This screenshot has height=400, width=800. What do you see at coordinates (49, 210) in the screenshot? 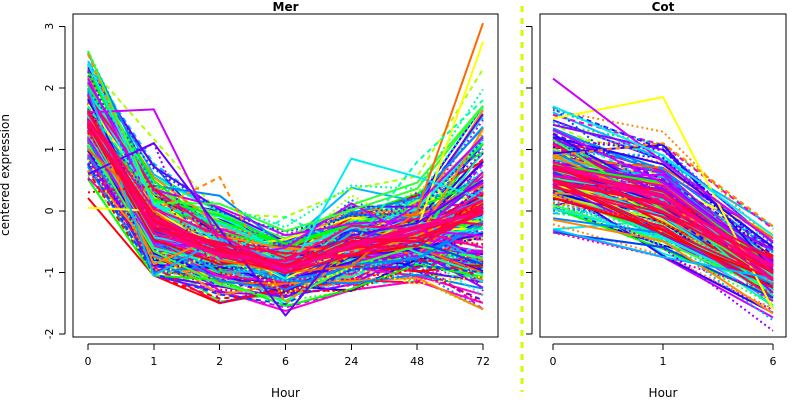
I see `y-tick-label: 0` at bounding box center [49, 210].